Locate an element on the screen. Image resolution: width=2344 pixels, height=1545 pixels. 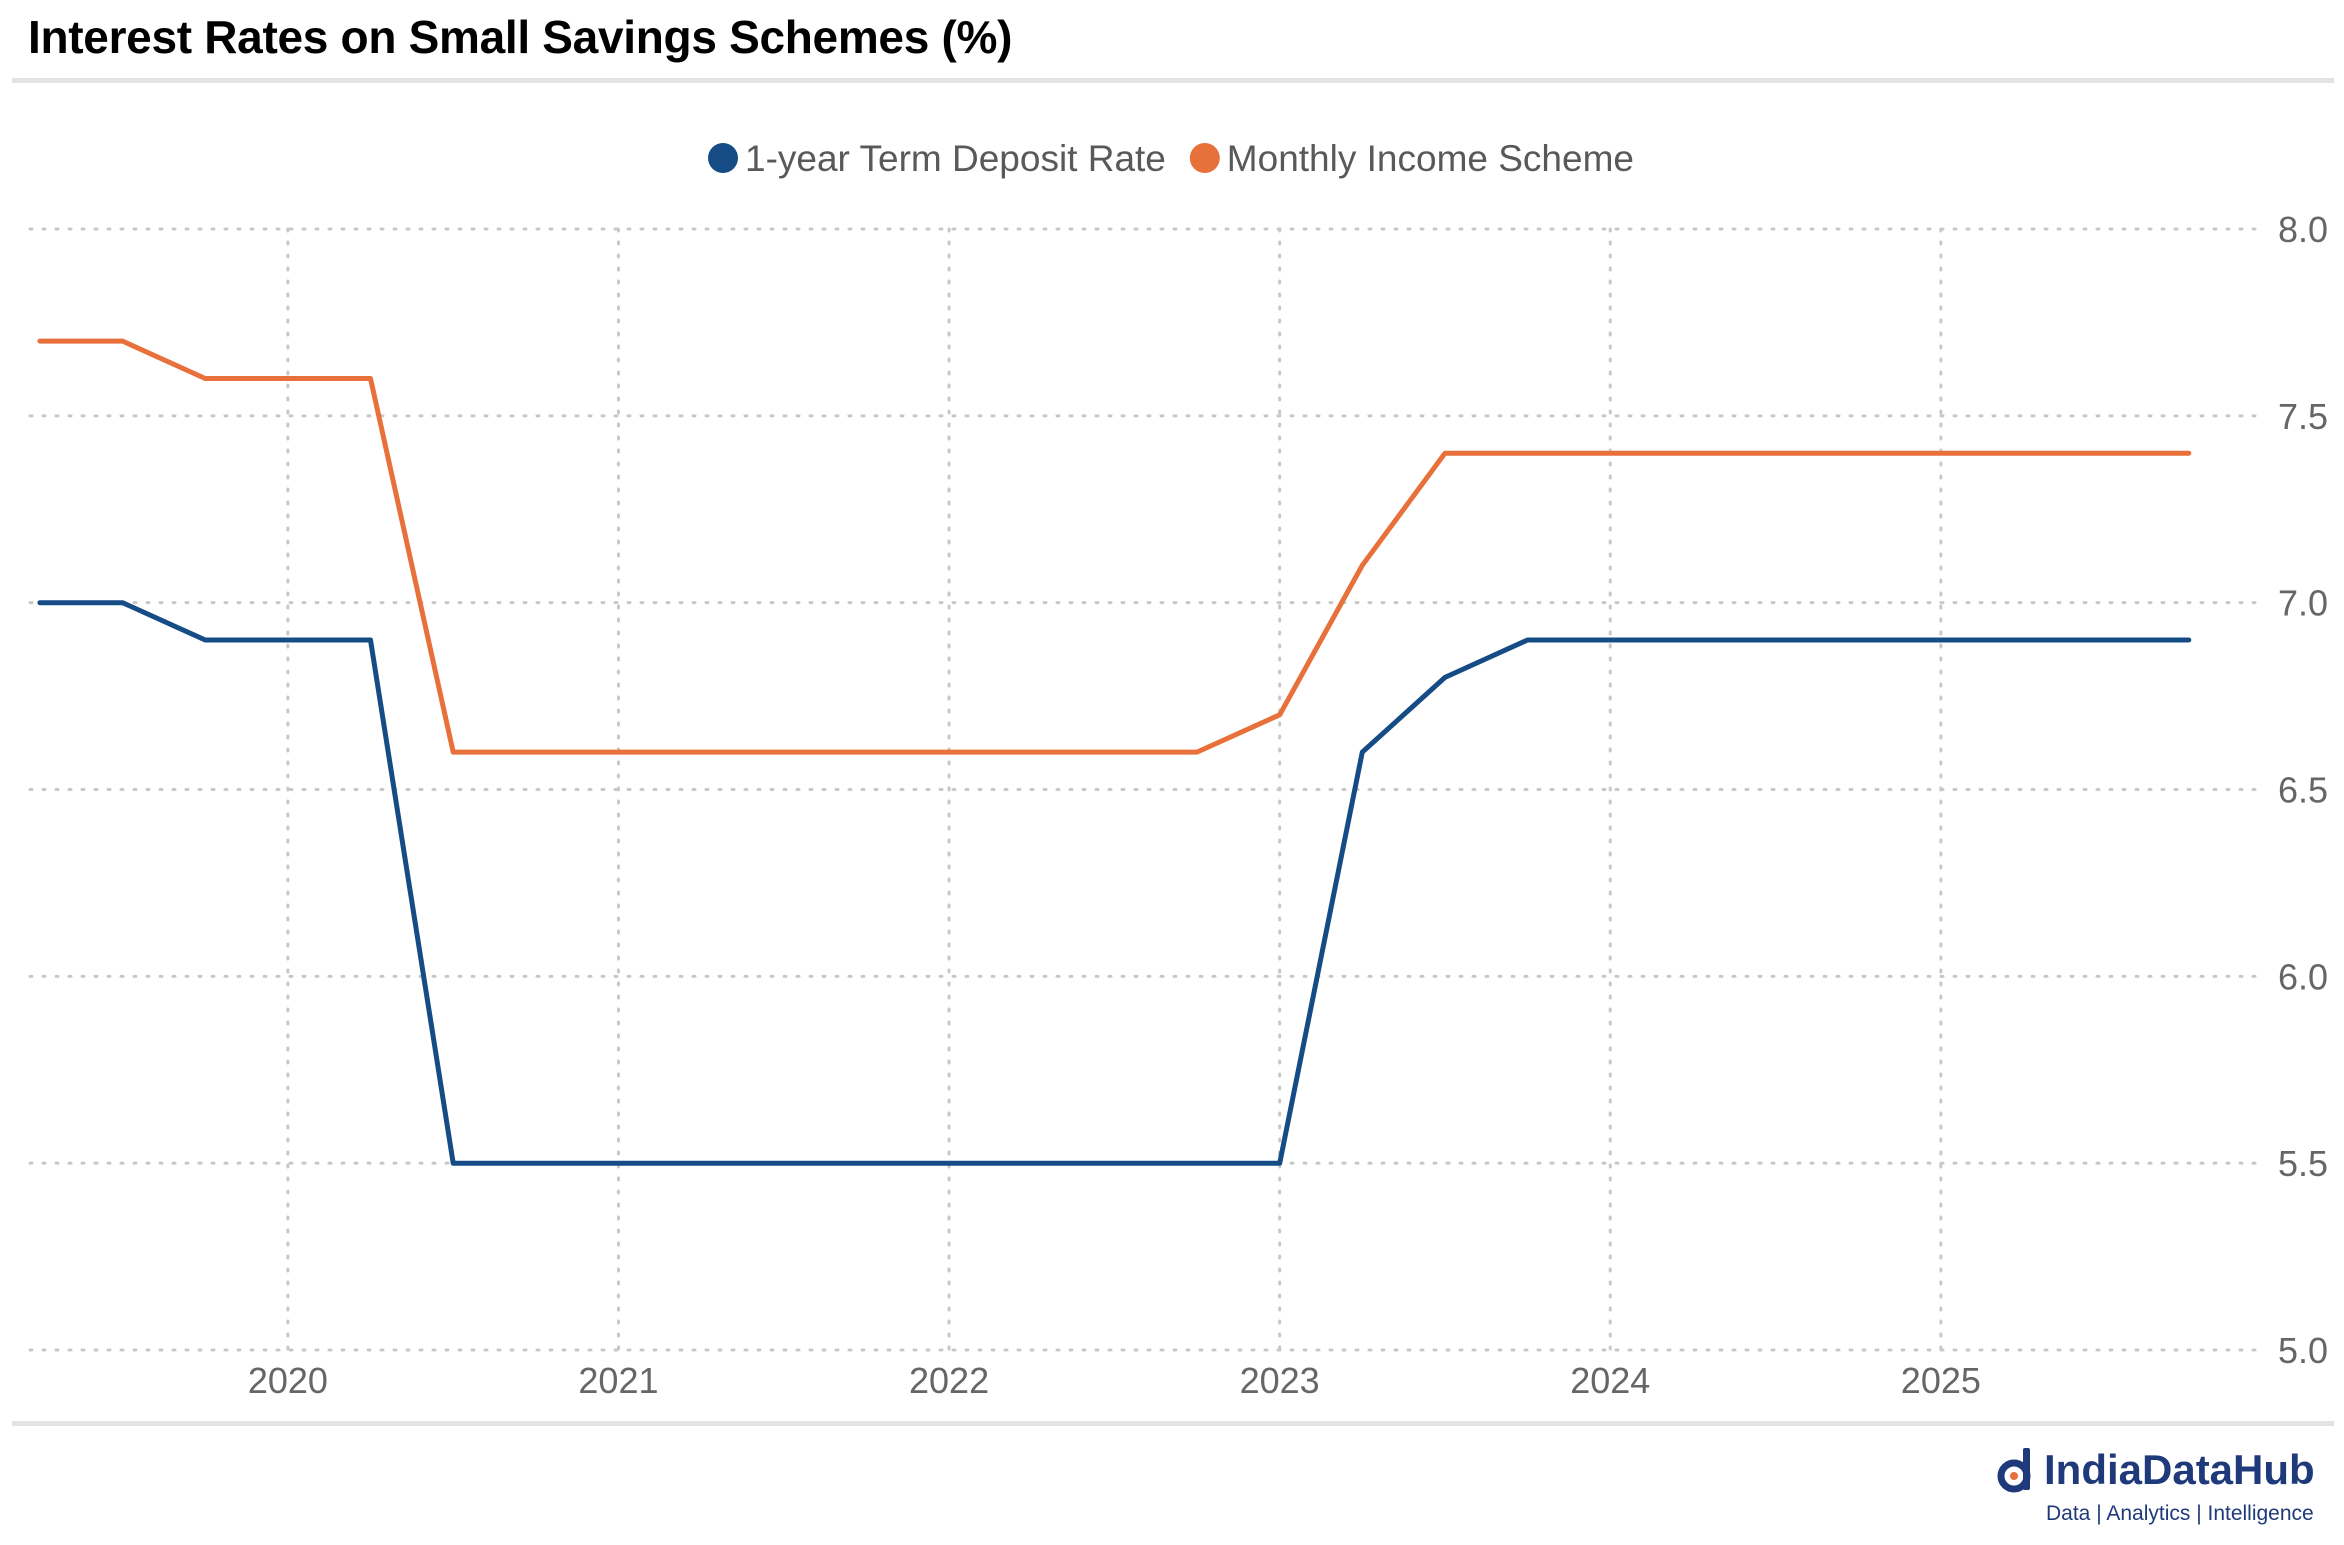
legend-label: 1-year Term Deposit Rate is located at coordinates (955, 158).